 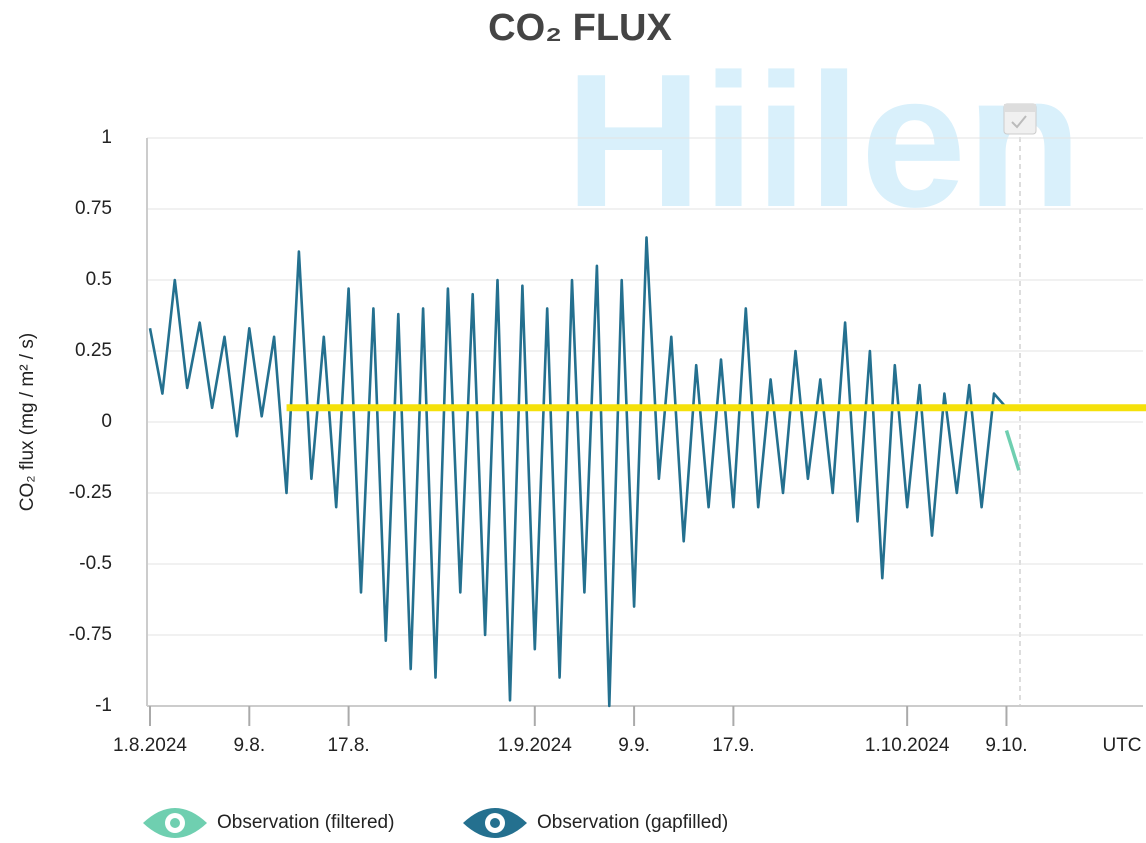 I want to click on legend-label: Observation (filtered), so click(x=305, y=822).